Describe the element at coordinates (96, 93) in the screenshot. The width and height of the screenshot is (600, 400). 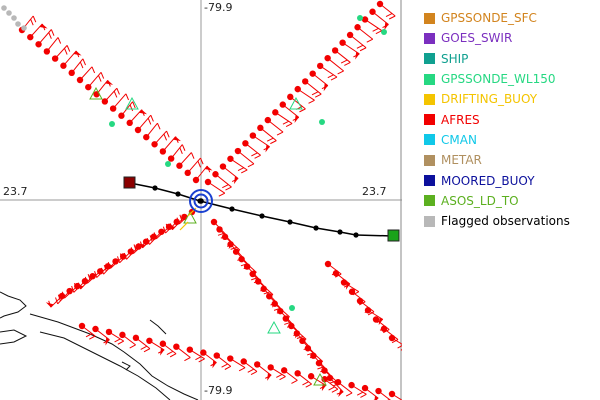
I see `asos-triangle` at that location.